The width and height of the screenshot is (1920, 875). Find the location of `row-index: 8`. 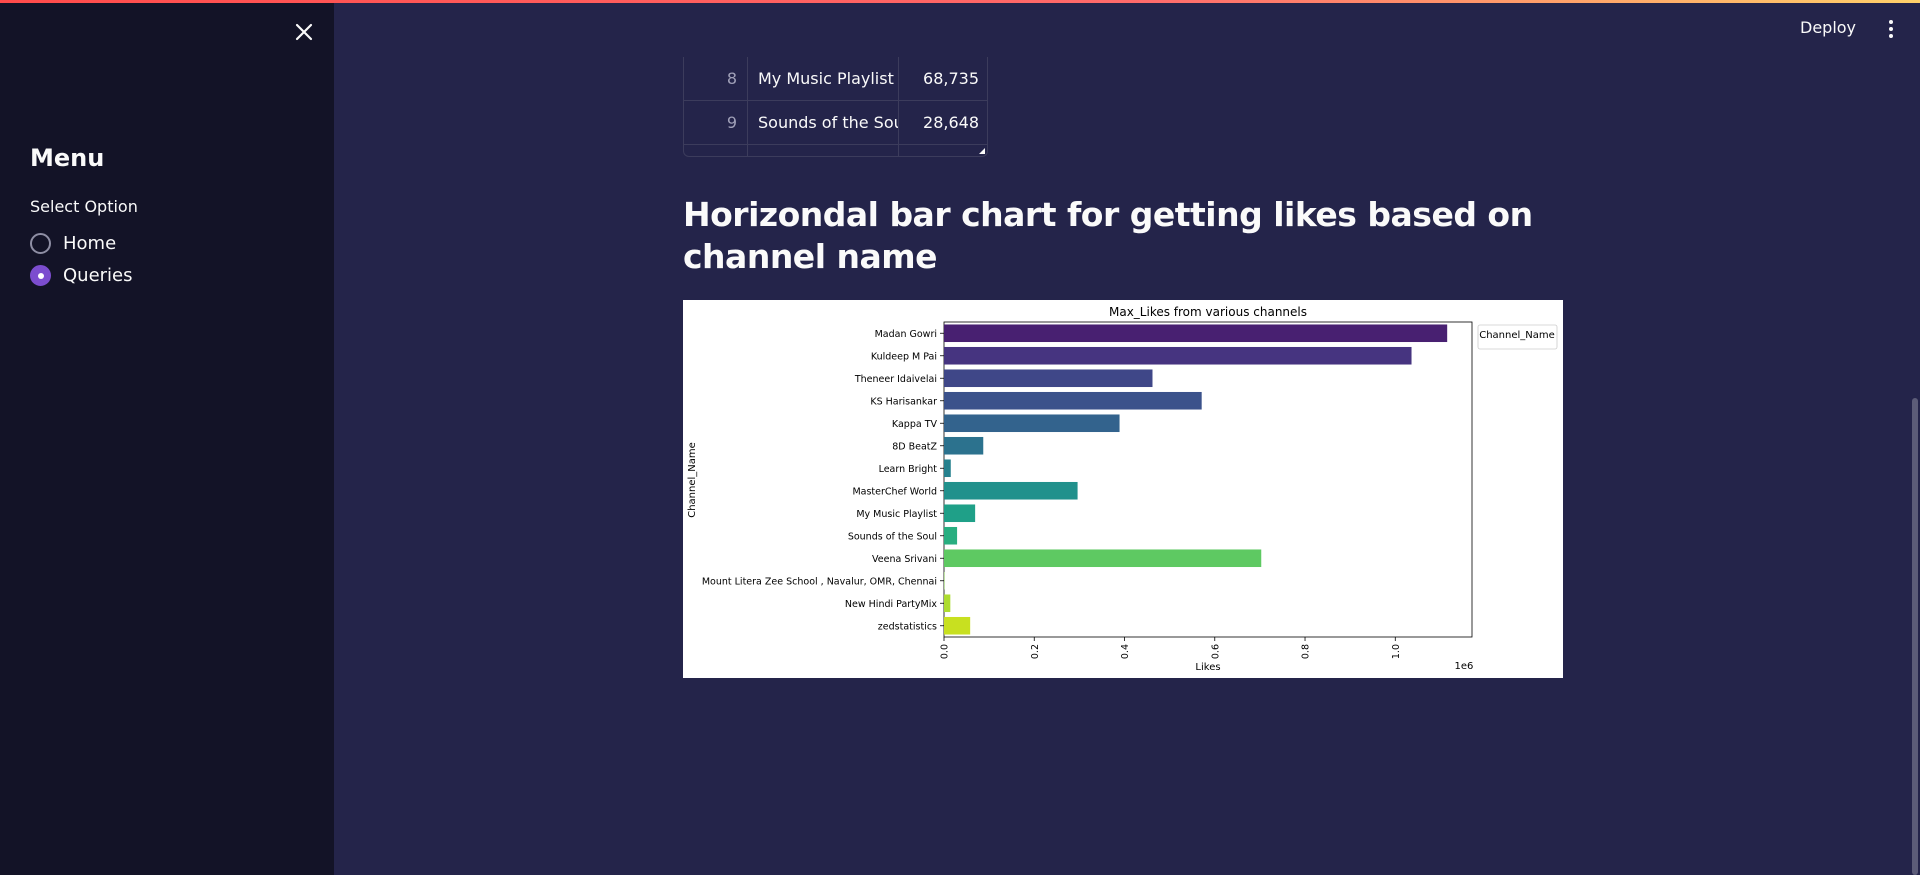

row-index: 8 is located at coordinates (716, 79).